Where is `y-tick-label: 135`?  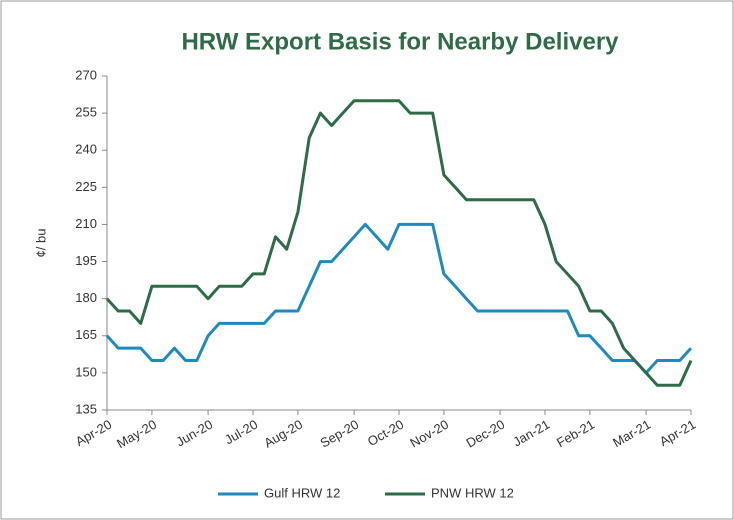
y-tick-label: 135 is located at coordinates (86, 408).